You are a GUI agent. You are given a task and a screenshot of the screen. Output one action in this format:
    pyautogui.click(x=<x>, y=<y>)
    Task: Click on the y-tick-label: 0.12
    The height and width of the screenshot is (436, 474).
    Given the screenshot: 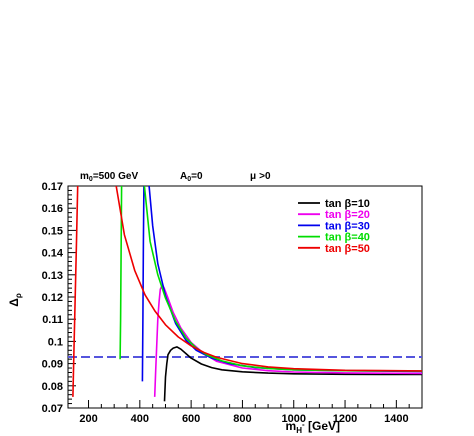 What is the action you would take?
    pyautogui.click(x=52, y=298)
    